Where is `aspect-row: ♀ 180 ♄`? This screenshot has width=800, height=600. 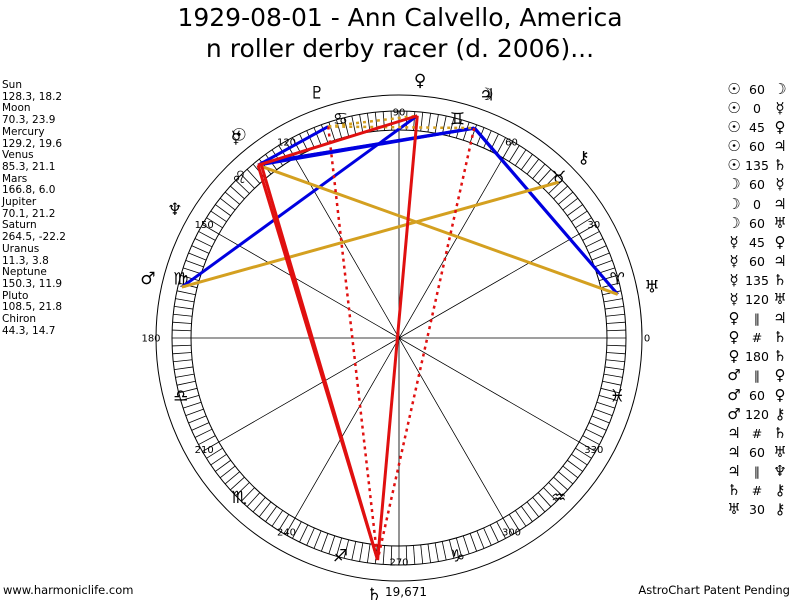 aspect-row: ♀ 180 ♄ is located at coordinates (757, 356).